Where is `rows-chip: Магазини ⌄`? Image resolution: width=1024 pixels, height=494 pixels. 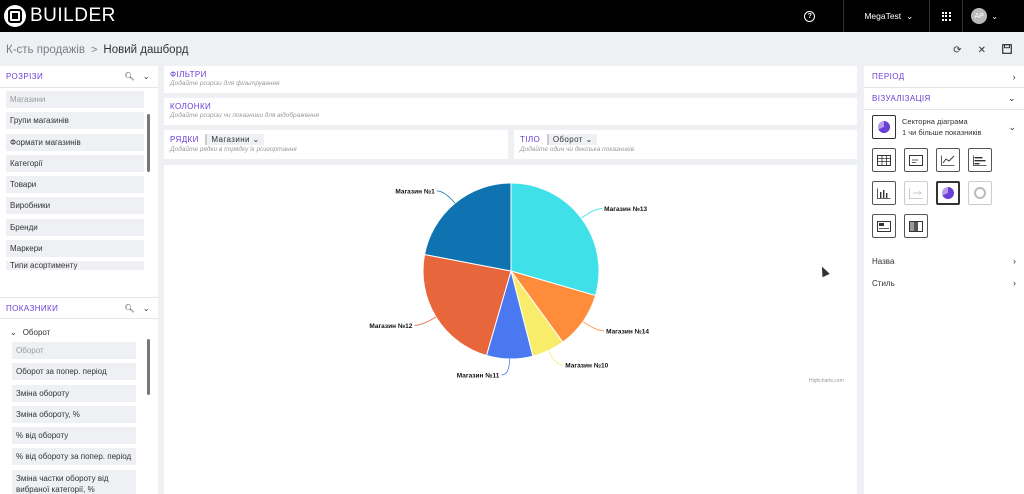
rows-chip: Магазини ⌄ is located at coordinates (234, 139).